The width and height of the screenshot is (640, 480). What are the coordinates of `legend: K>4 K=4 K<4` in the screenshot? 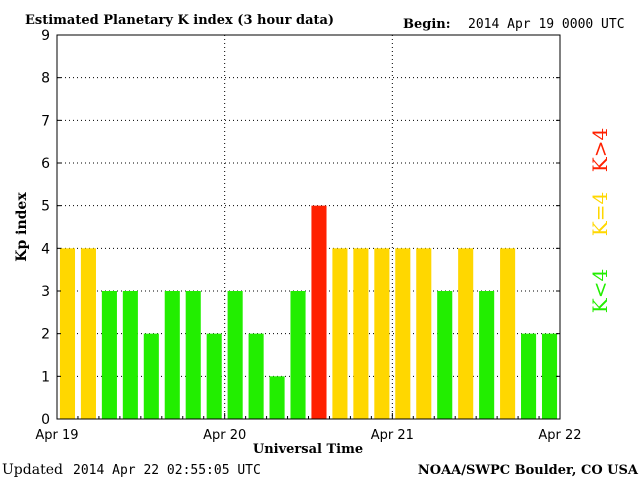 It's located at (600, 220).